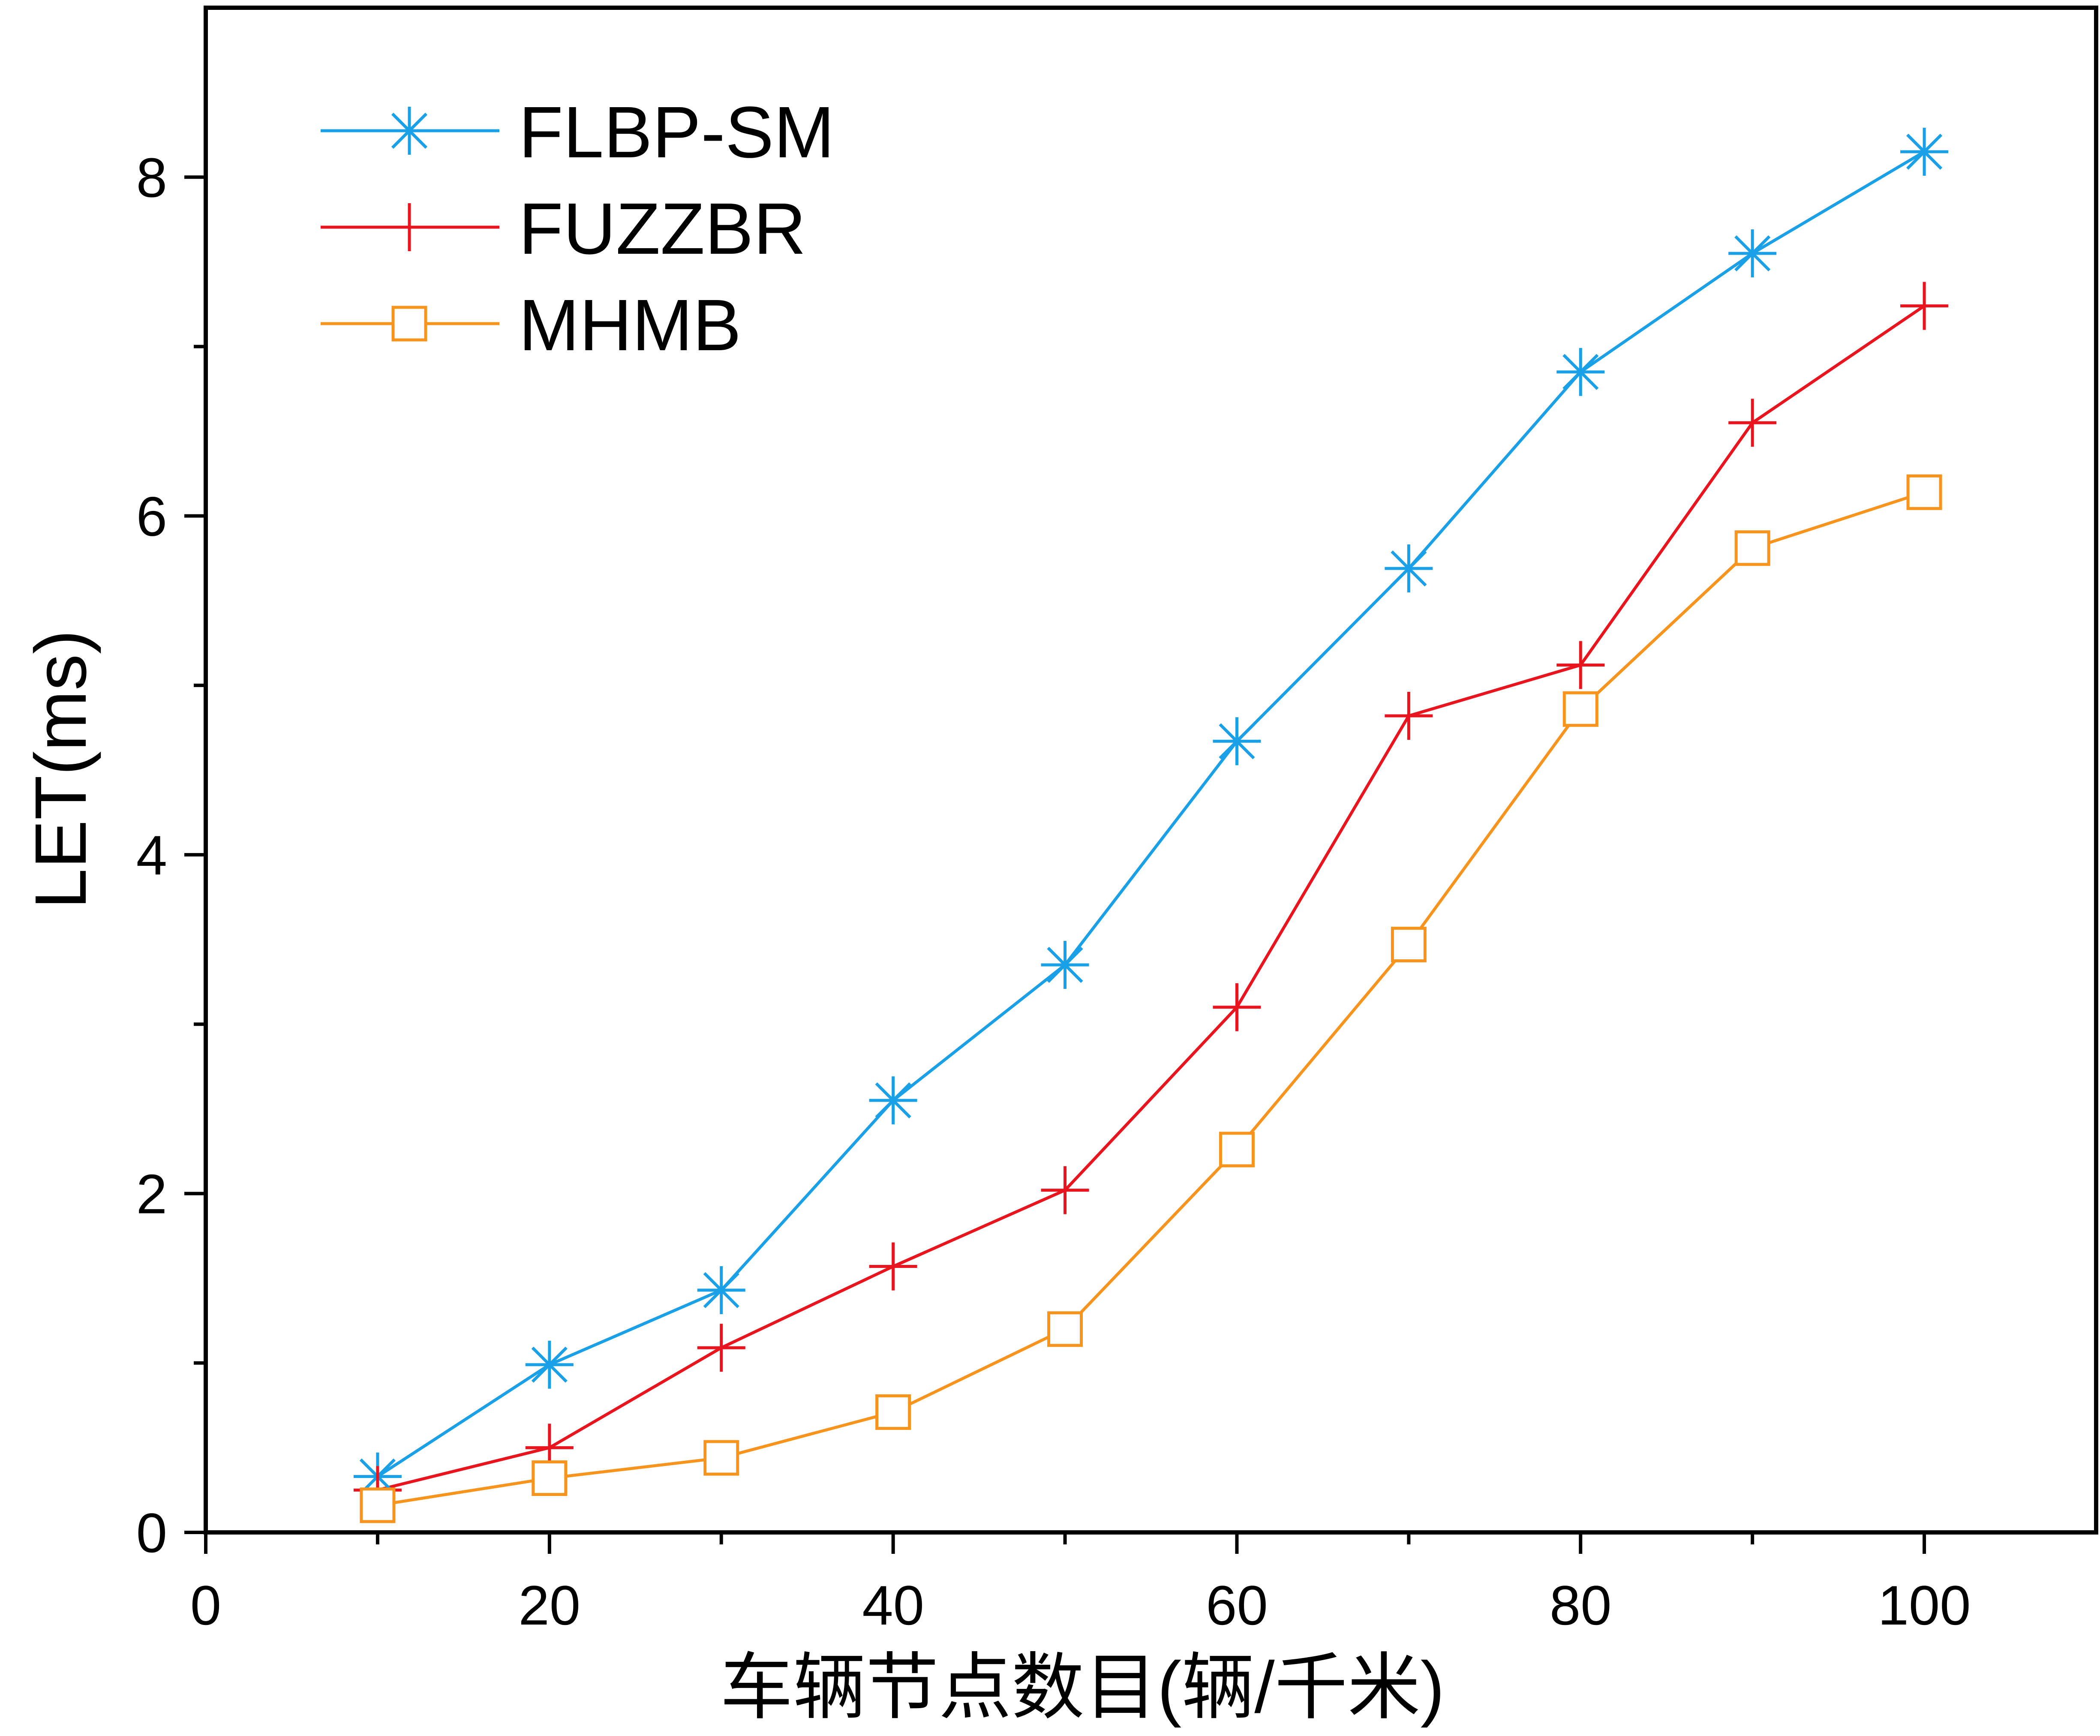 Image resolution: width=2100 pixels, height=1736 pixels. What do you see at coordinates (1581, 1605) in the screenshot?
I see `x-tick-label: 80` at bounding box center [1581, 1605].